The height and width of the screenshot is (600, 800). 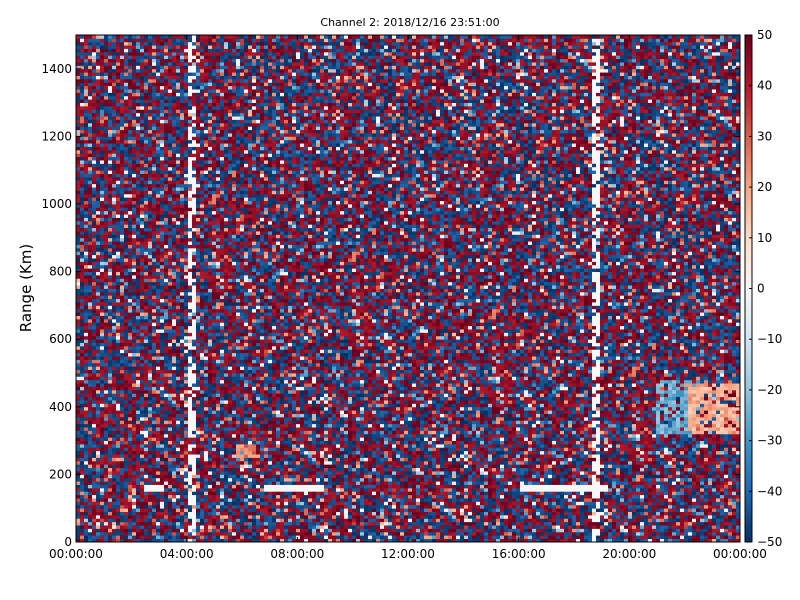 I want to click on colorbar-tick-label: −50, so click(x=769, y=542).